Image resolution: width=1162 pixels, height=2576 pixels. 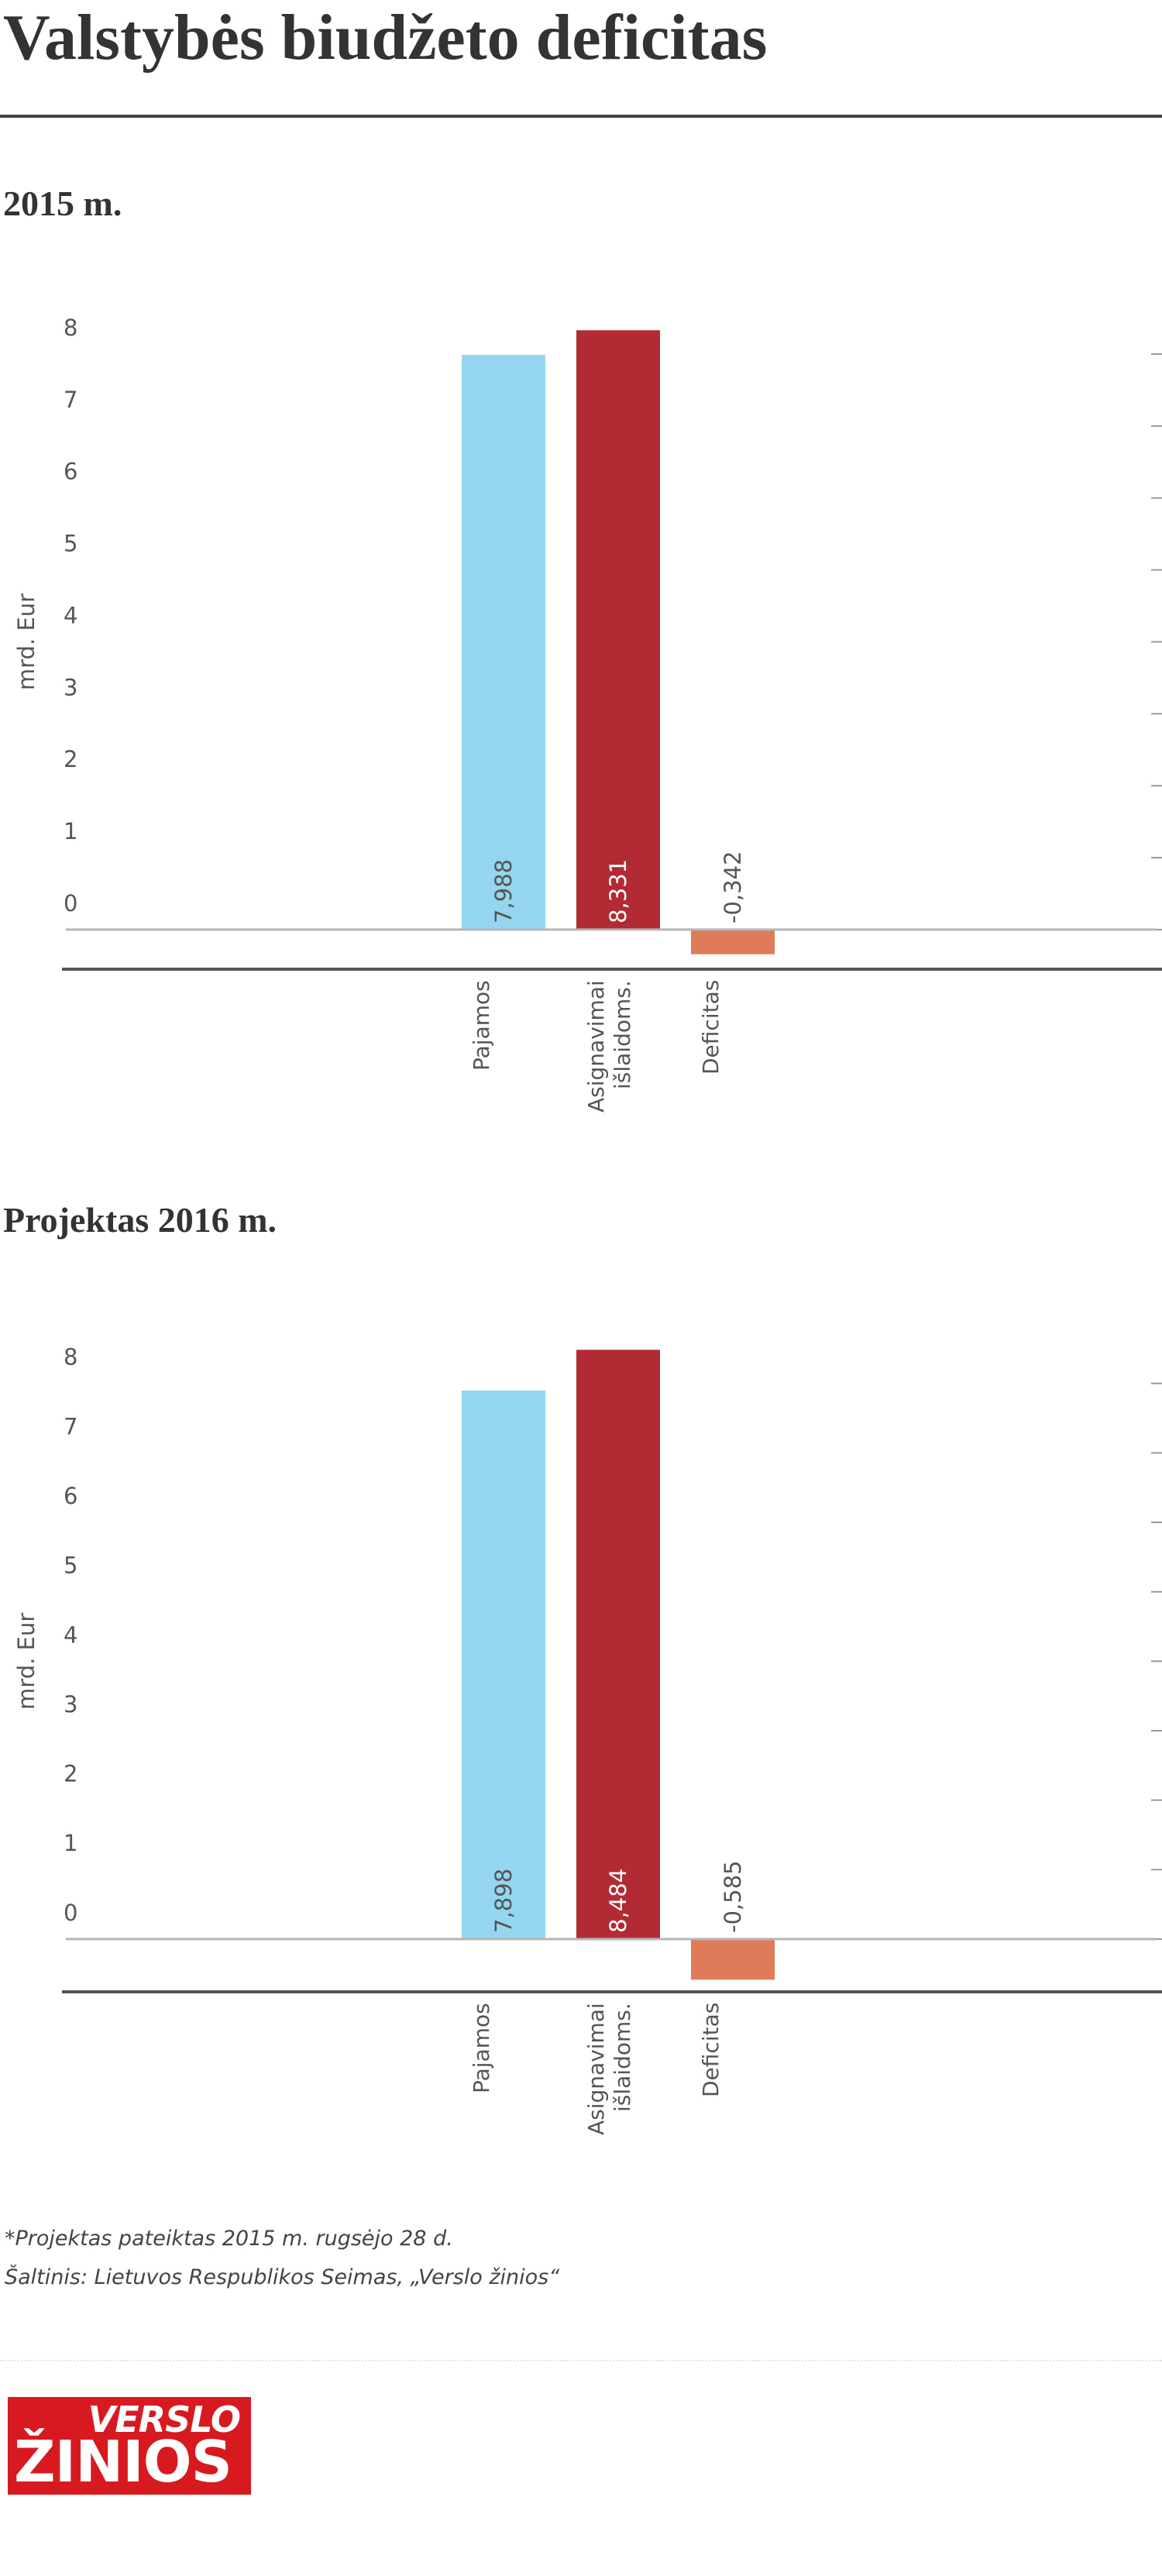 I want to click on page-title: Valstybės biudžeto deficitas, so click(x=385, y=38).